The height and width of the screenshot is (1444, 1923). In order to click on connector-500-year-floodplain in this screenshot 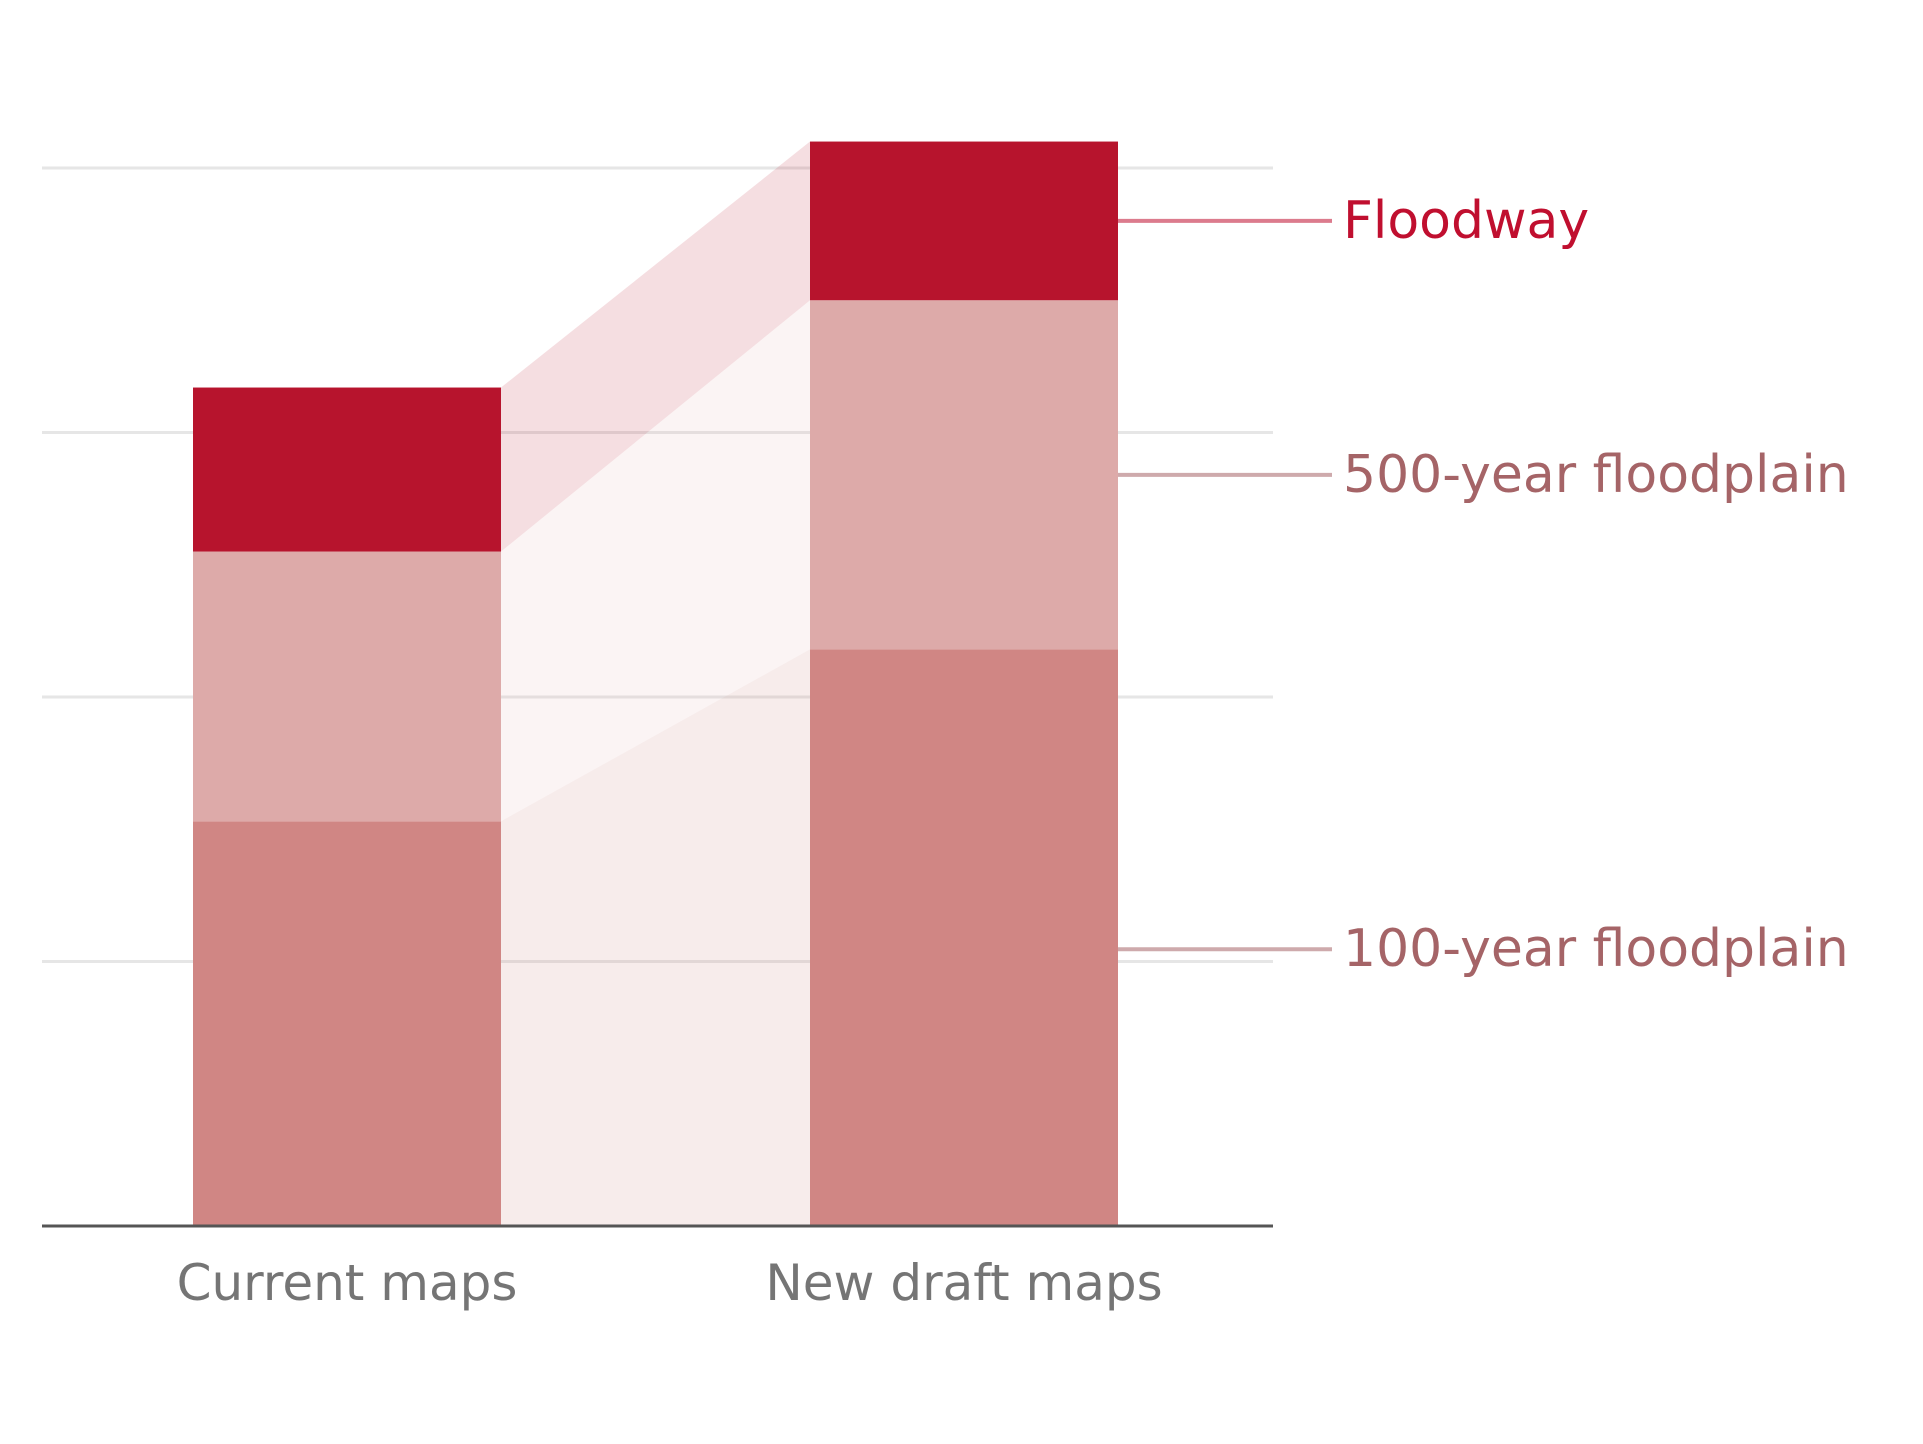, I will do `click(655, 561)`.